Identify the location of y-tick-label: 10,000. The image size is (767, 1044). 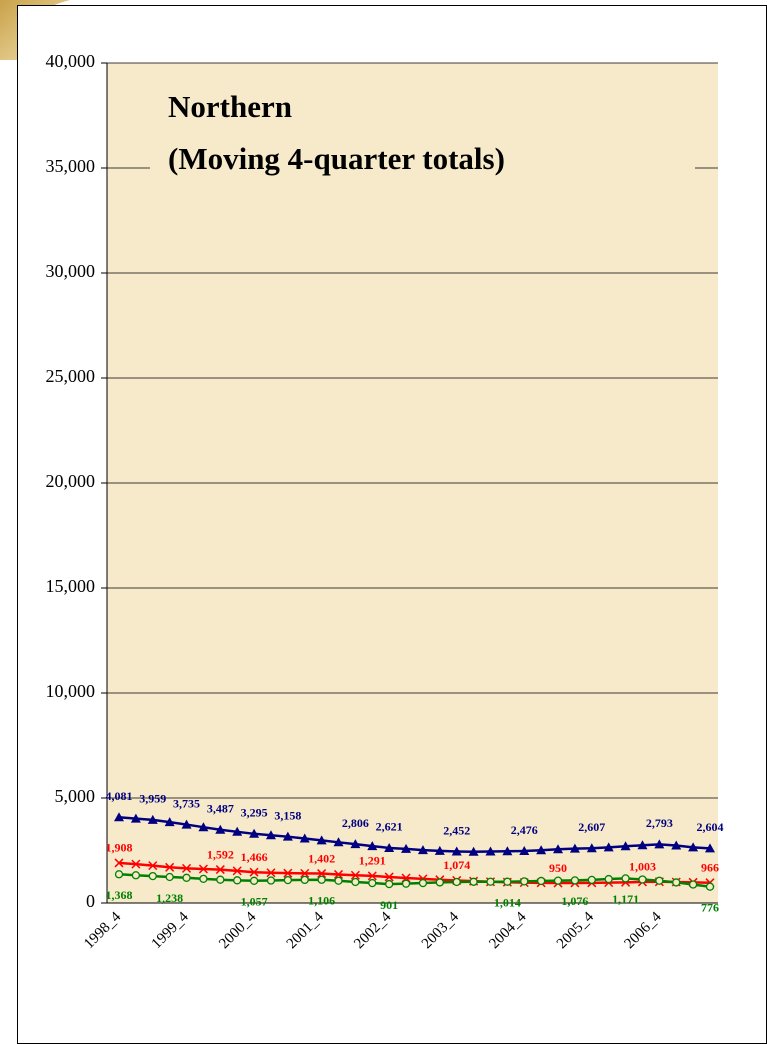
(71, 691).